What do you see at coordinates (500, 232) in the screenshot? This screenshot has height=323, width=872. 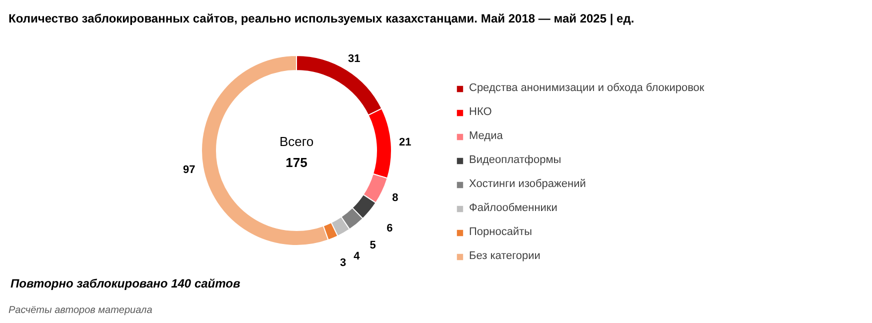 I see `legend-label: Порносайты` at bounding box center [500, 232].